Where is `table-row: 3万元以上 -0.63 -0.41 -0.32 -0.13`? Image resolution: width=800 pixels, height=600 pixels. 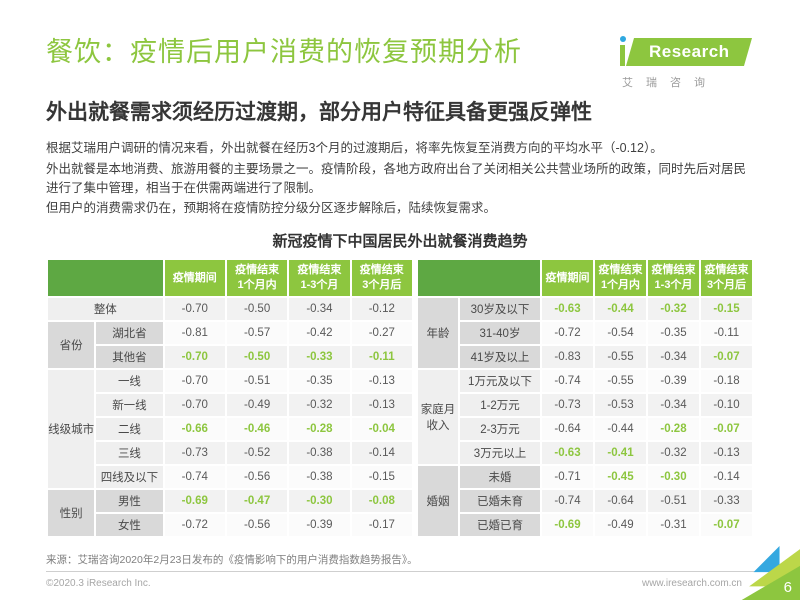
table-row: 3万元以上 -0.63 -0.41 -0.32 -0.13 is located at coordinates (585, 452).